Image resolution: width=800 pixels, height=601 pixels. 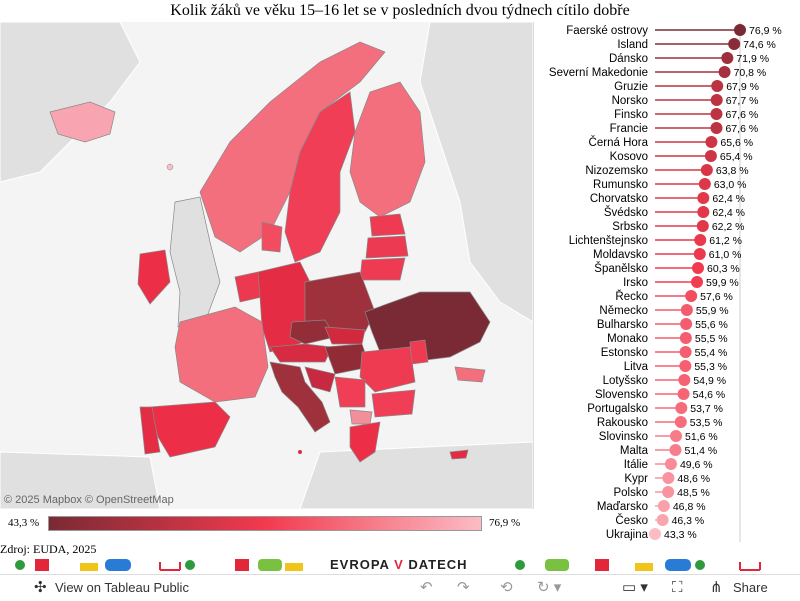 What do you see at coordinates (382, 269) in the screenshot?
I see `region-litva` at bounding box center [382, 269].